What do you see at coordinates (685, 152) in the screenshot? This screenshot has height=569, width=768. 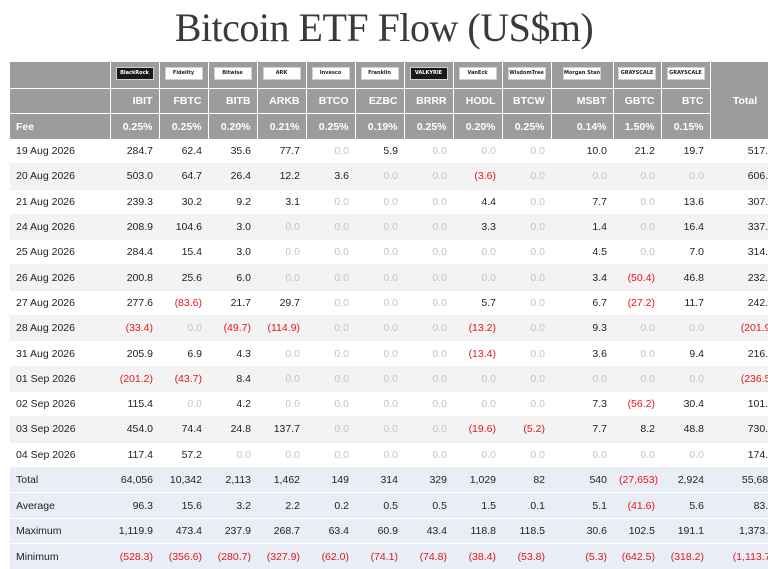 I see `flow-value-cell: 19.7` at bounding box center [685, 152].